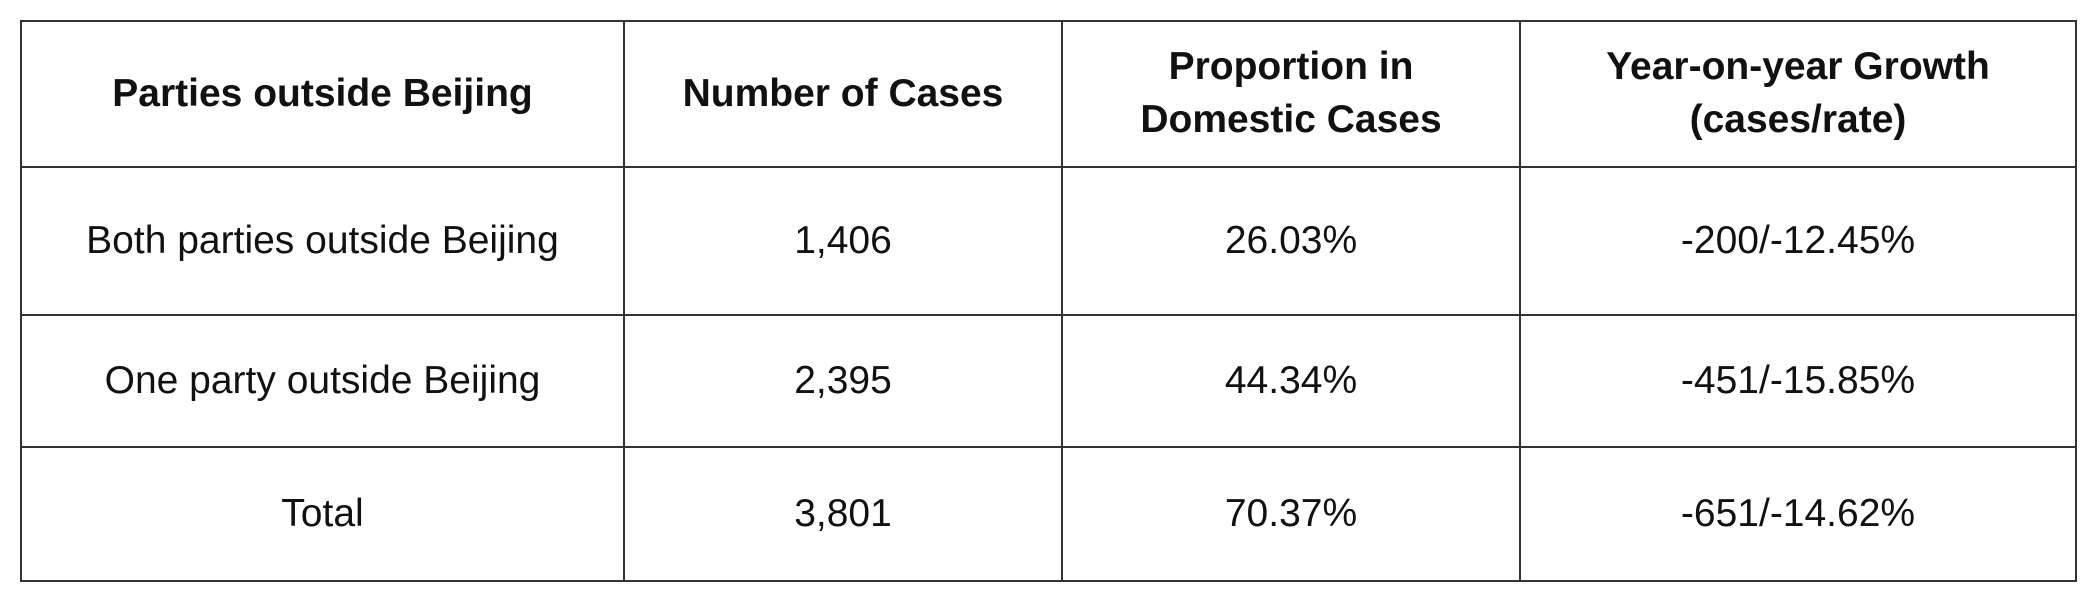  Describe the element at coordinates (843, 514) in the screenshot. I see `cell-number-of-cases: 3,801` at that location.